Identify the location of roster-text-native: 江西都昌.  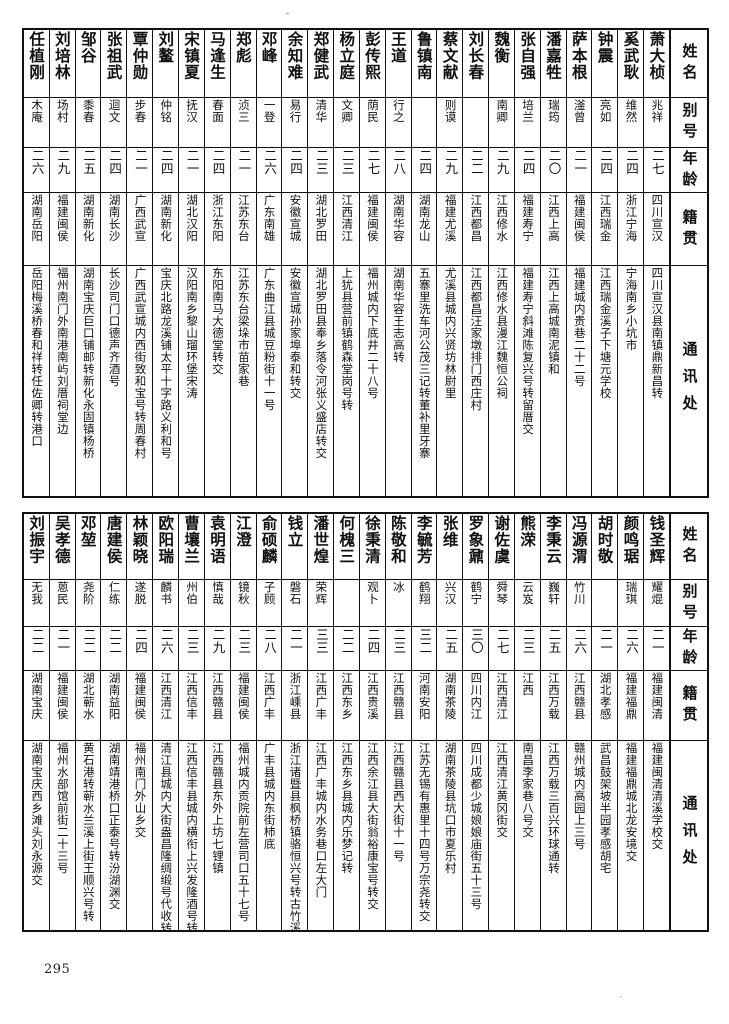
(476, 218).